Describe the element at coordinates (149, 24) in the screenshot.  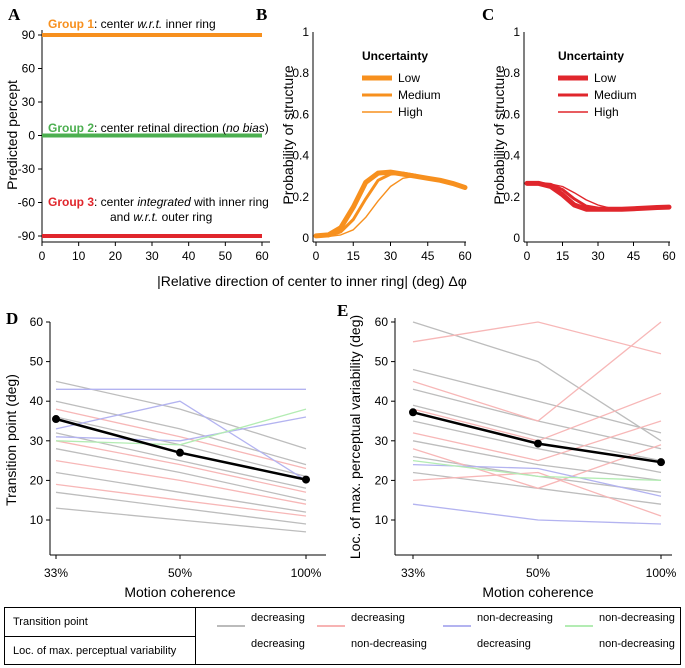
I see `group1-italic: w.r.t.` at that location.